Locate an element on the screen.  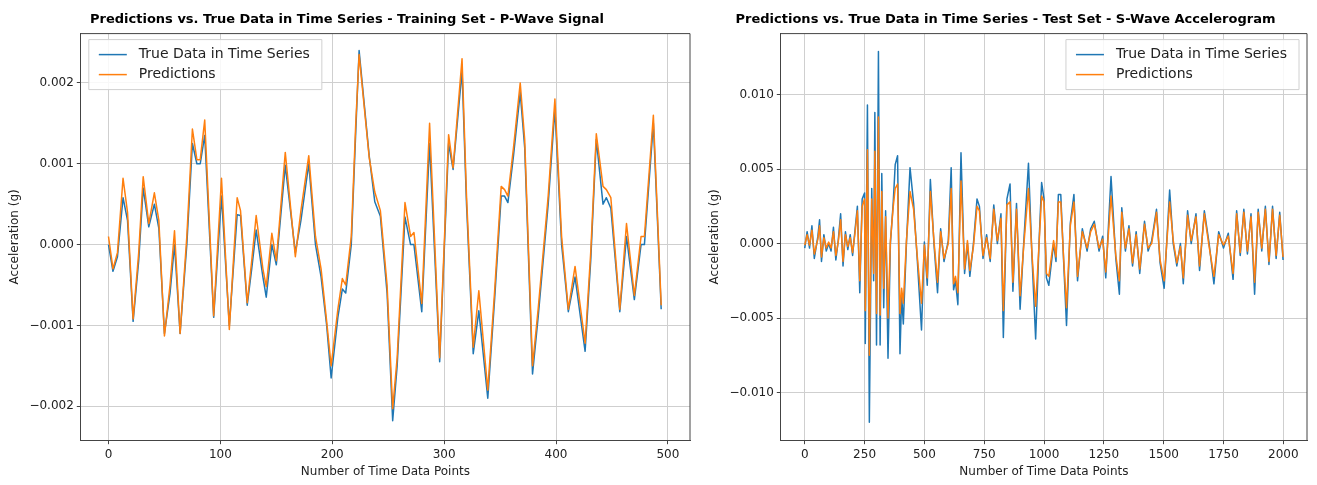
x-tick-label: 750 is located at coordinates (984, 453).